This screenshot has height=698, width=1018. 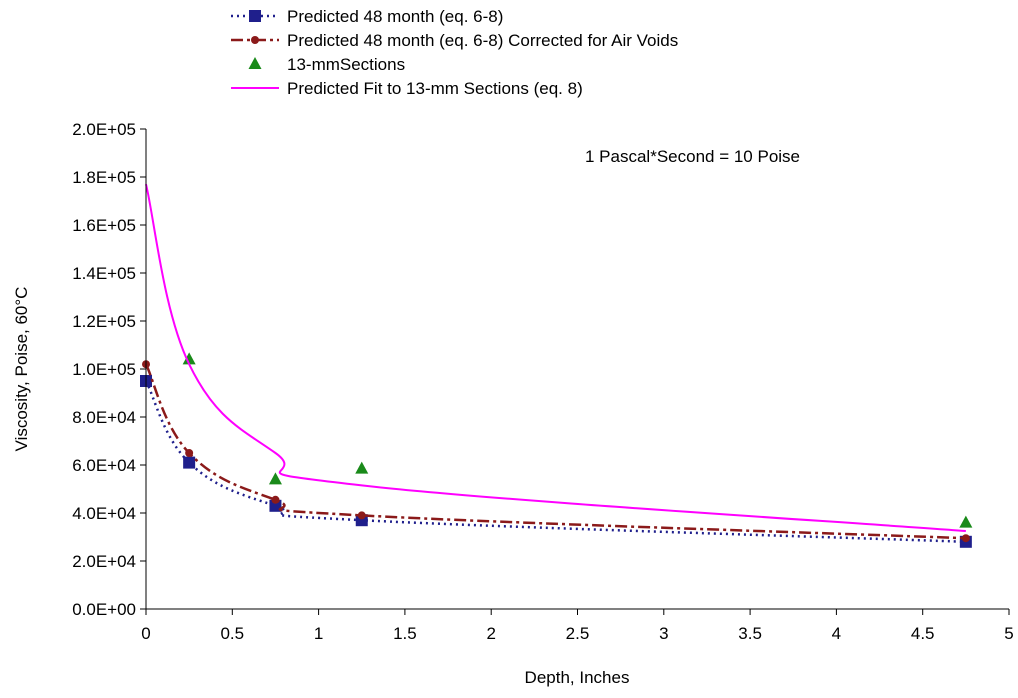 I want to click on legend-label: Predicted 48 month (eq. 6-8), so click(x=395, y=16).